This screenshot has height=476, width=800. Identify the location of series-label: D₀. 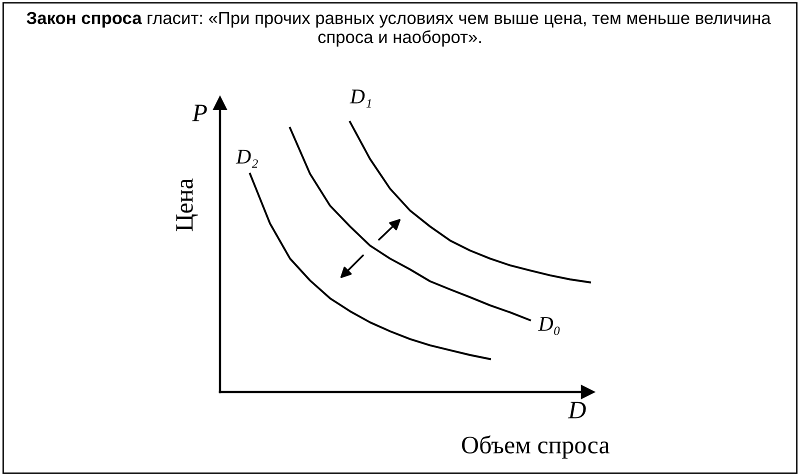
(549, 326).